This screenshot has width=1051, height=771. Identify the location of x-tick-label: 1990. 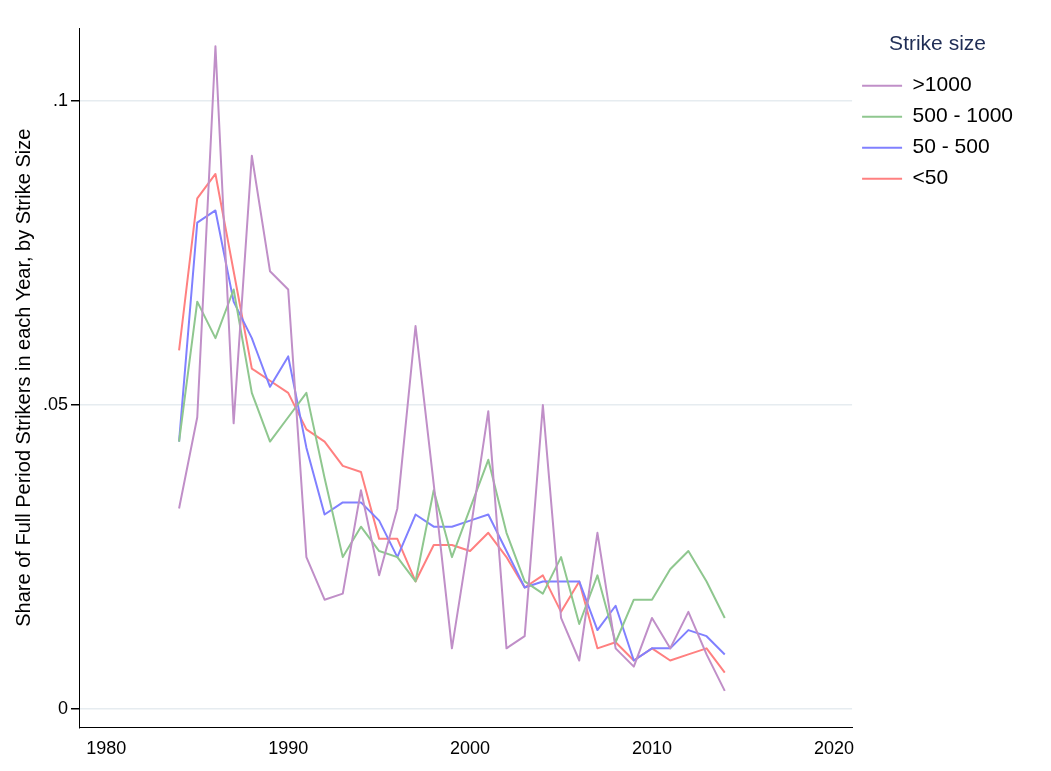
(288, 748).